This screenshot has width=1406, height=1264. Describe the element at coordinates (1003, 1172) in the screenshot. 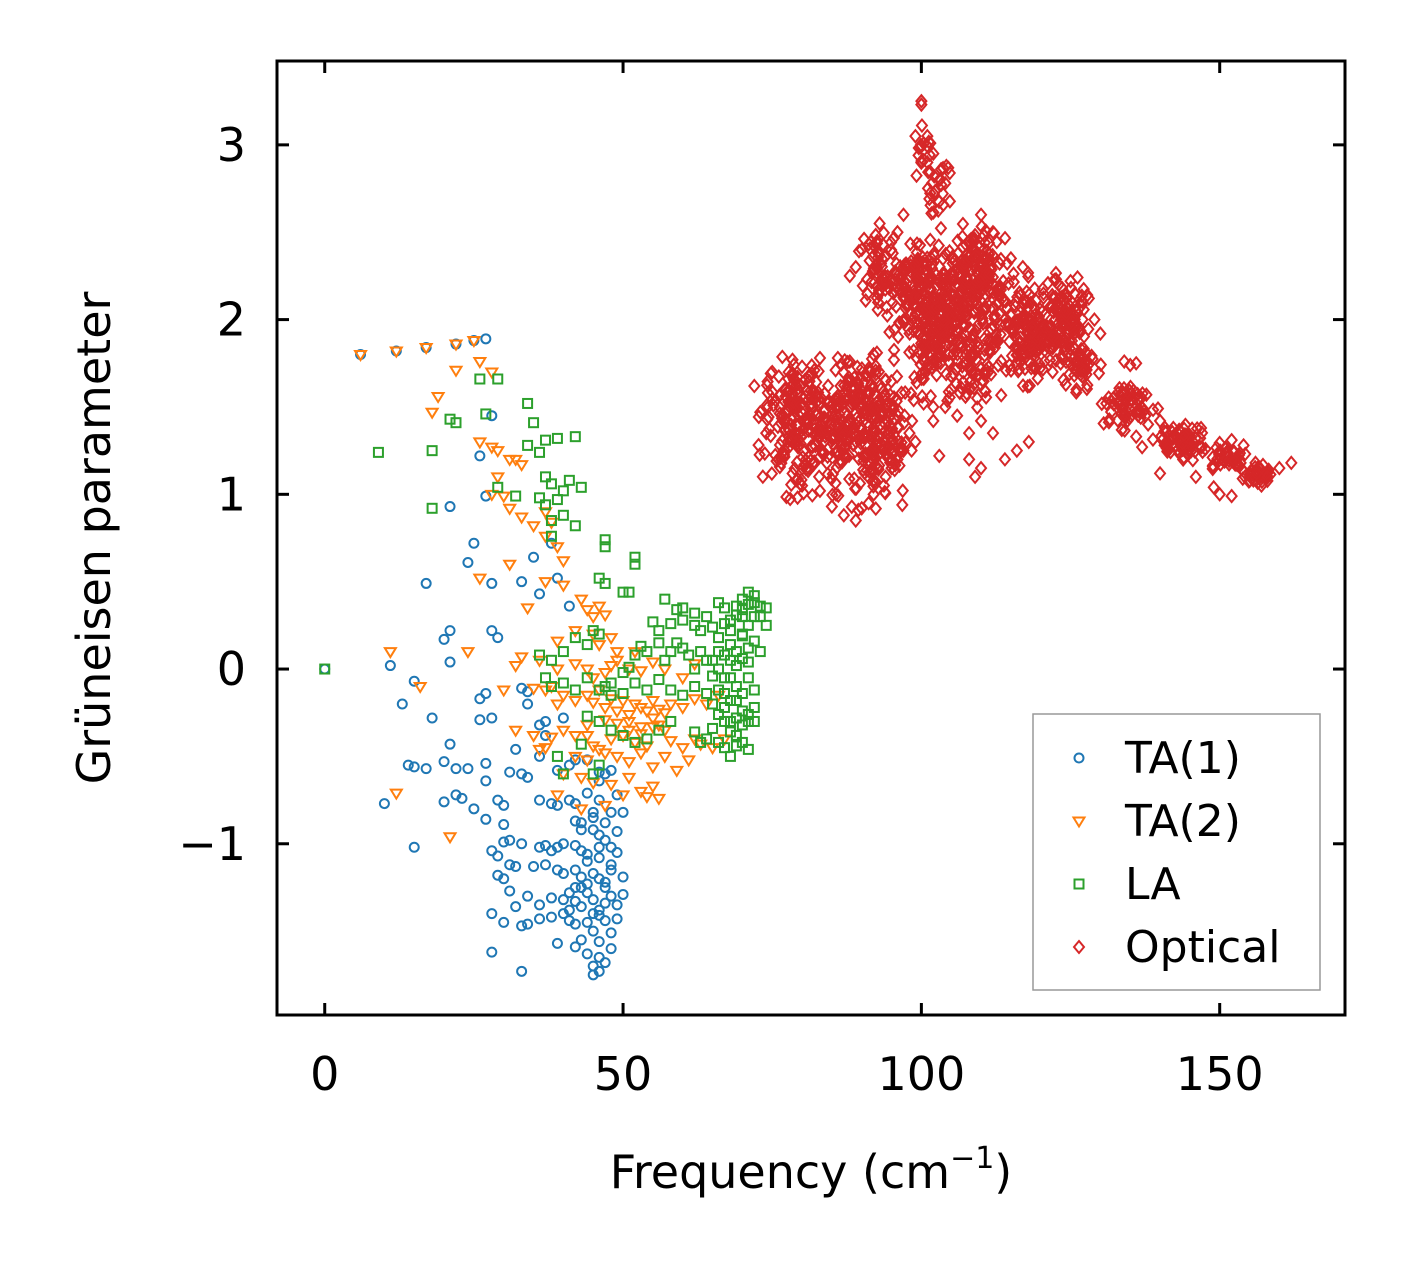

I see `x-axis-label-close: )` at that location.